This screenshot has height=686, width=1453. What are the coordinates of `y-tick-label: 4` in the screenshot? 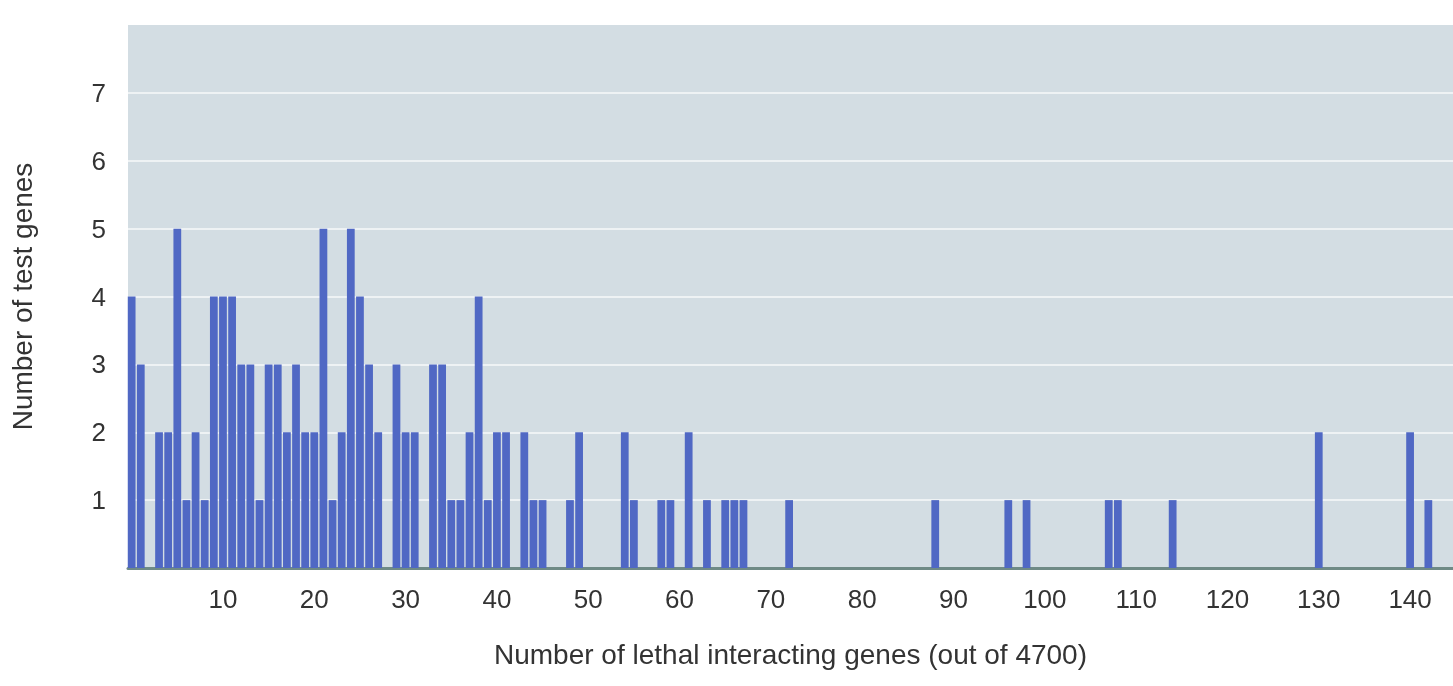 It's located at (98, 296).